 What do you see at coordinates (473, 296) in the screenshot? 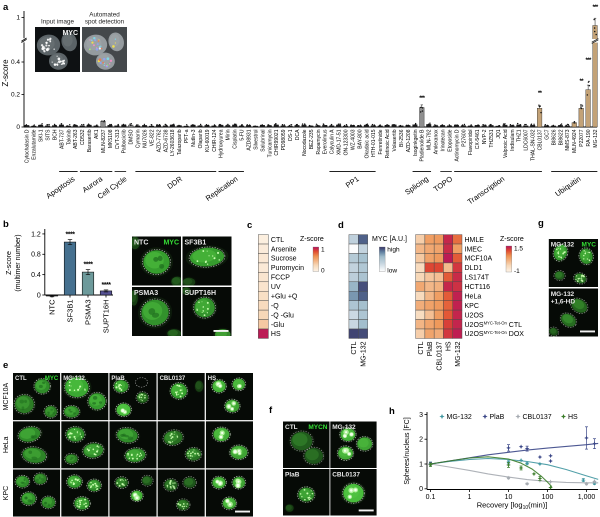
I see `heatmap-row-label: HeLa` at bounding box center [473, 296].